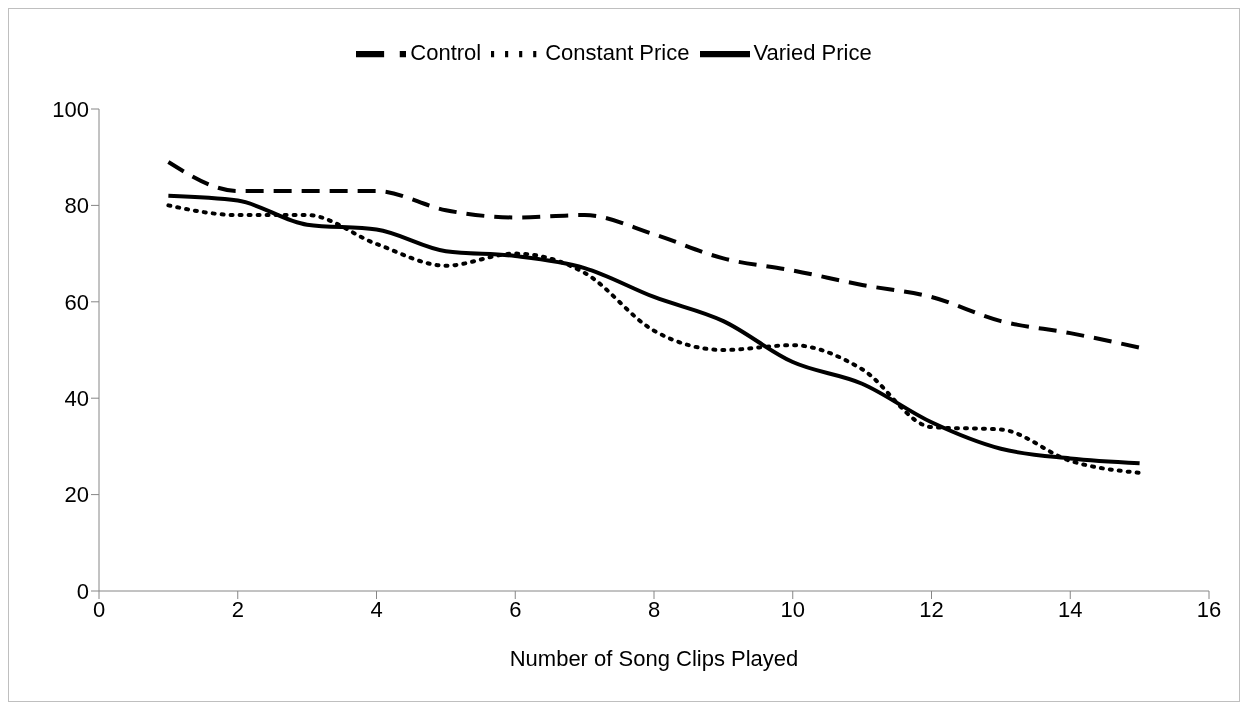 The height and width of the screenshot is (710, 1248). I want to click on y-tick-label: 0, so click(82, 591).